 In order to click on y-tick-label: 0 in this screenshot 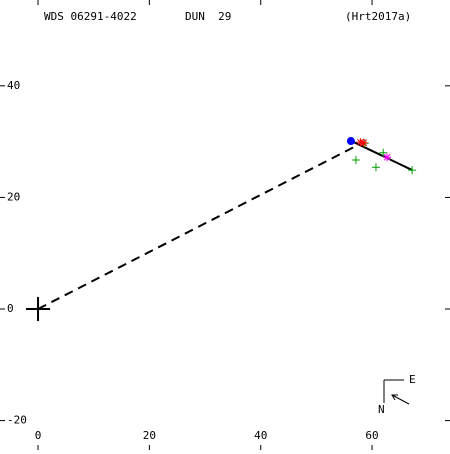, I will do `click(10, 308)`.